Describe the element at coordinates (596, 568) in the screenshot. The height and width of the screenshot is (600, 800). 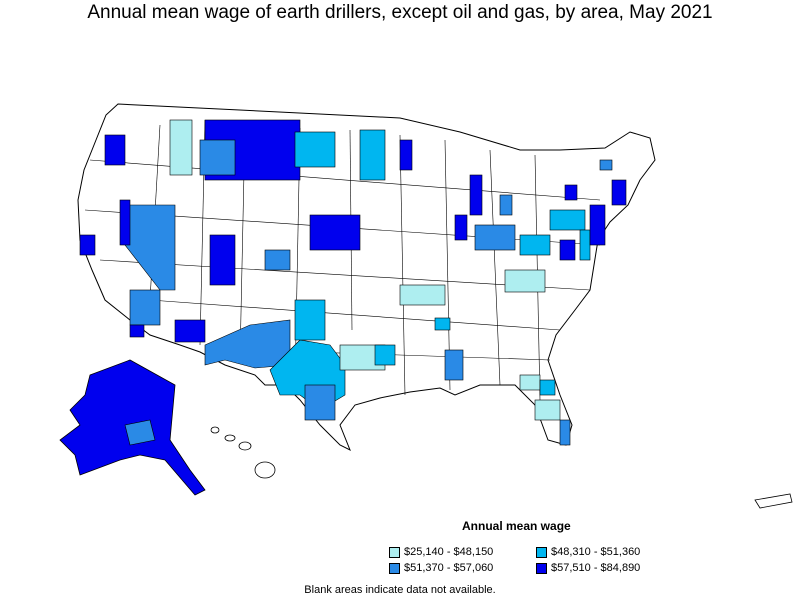
I see `legend-label-4: $57,510 - $84,890` at that location.